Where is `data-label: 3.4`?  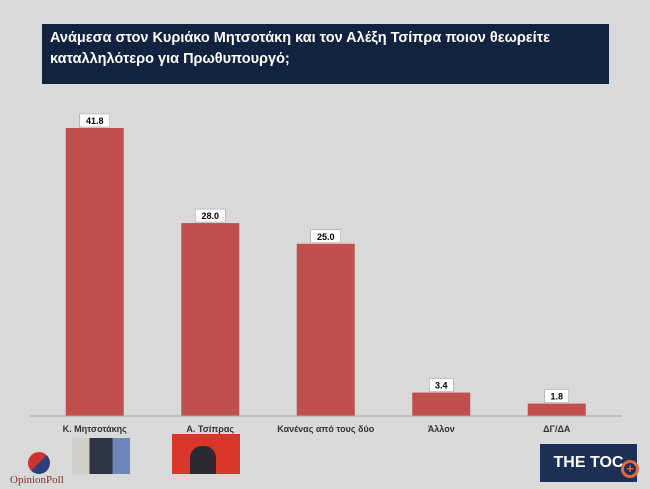 data-label: 3.4 is located at coordinates (441, 386).